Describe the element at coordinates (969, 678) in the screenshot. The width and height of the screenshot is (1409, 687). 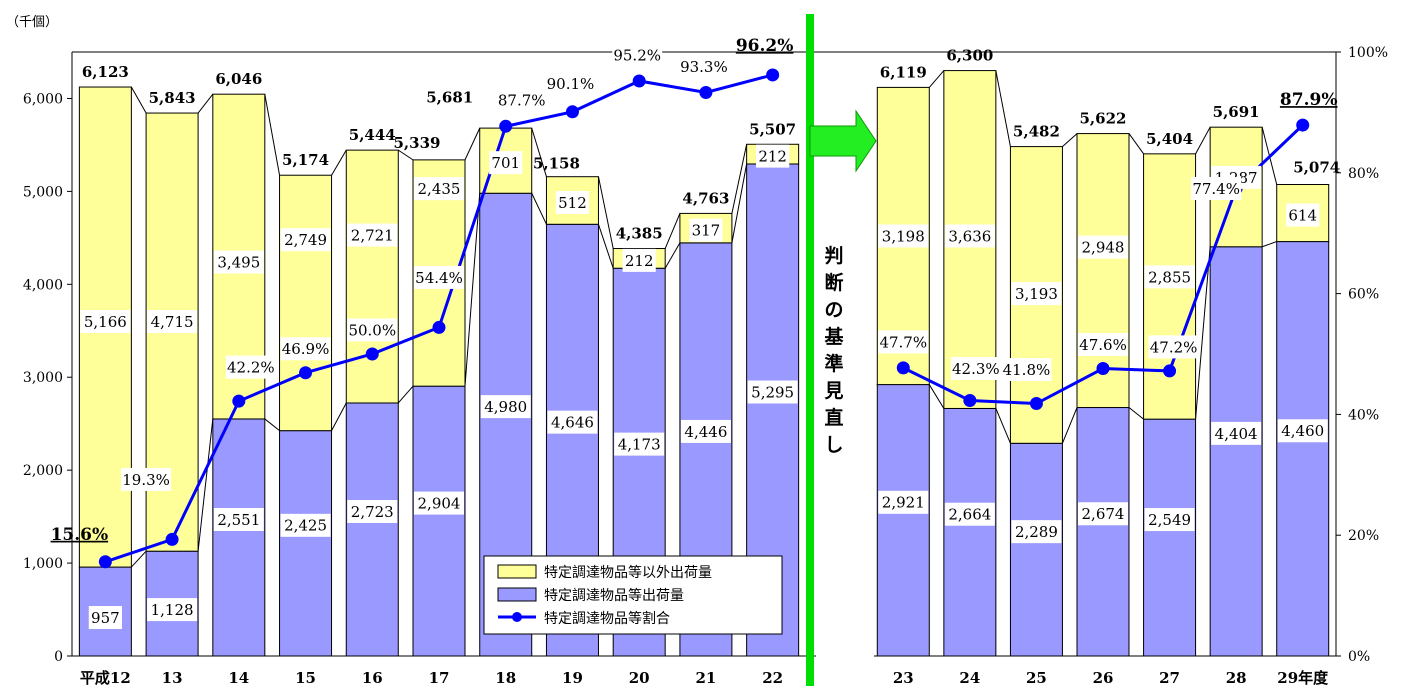
I see `x-tick-label: 24` at that location.